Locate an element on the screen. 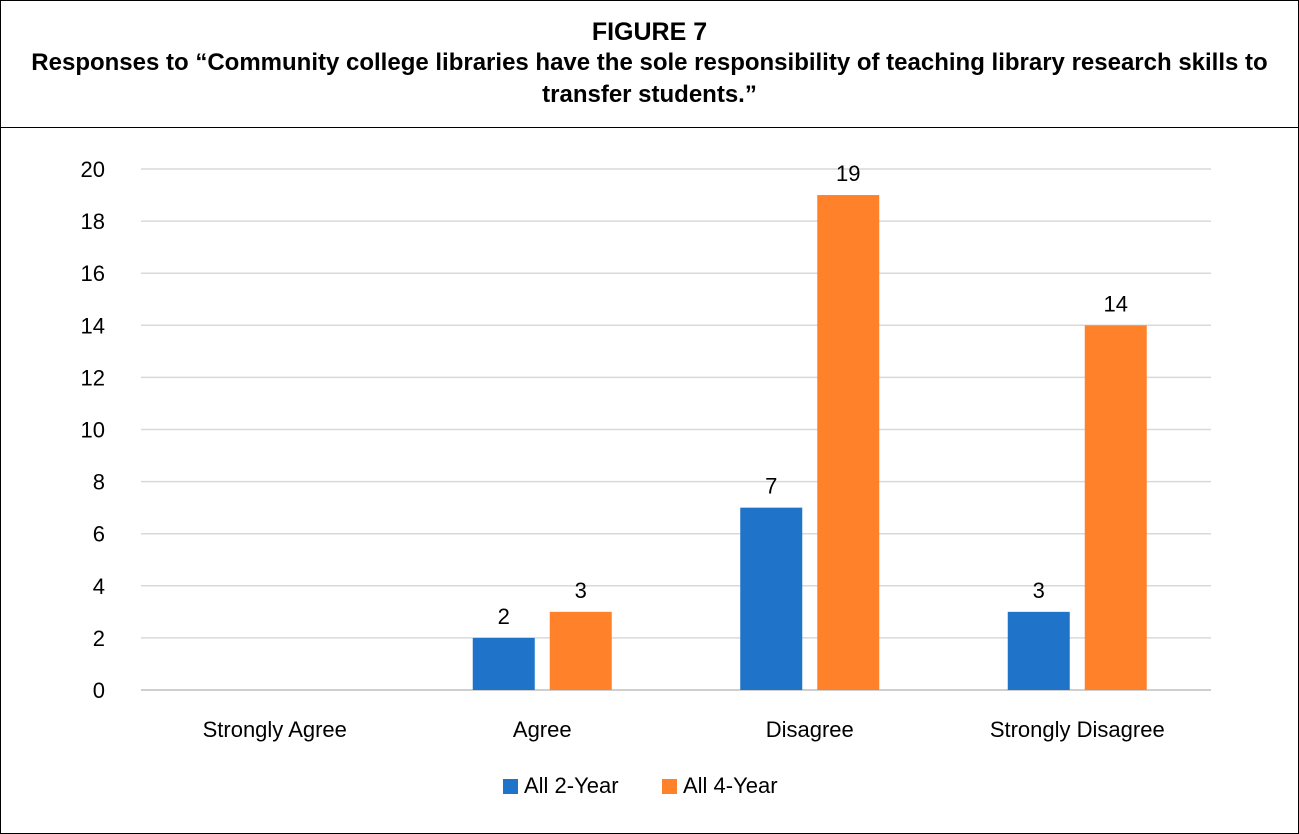 The height and width of the screenshot is (834, 1299). x-tick-label: Strongly Agree is located at coordinates (275, 729).